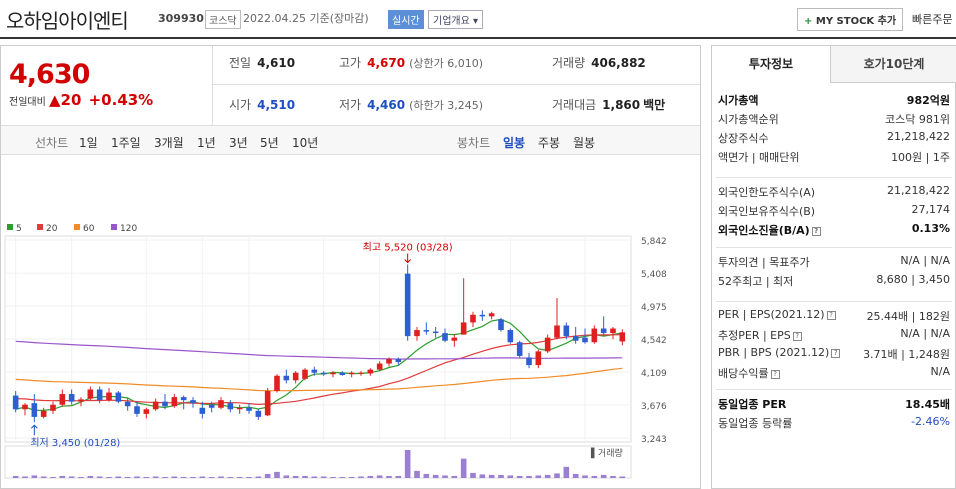 The width and height of the screenshot is (956, 489). Describe the element at coordinates (474, 143) in the screenshot. I see `candle-chart-label: 봉차트` at that location.